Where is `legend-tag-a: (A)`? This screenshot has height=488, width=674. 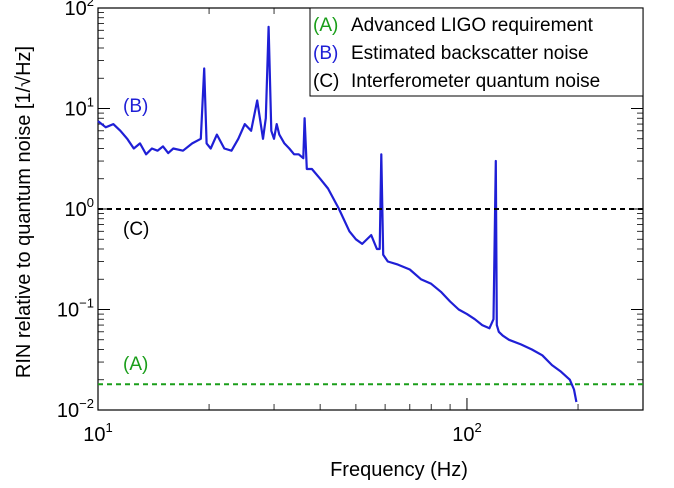
legend-tag-a: (A) is located at coordinates (325, 25).